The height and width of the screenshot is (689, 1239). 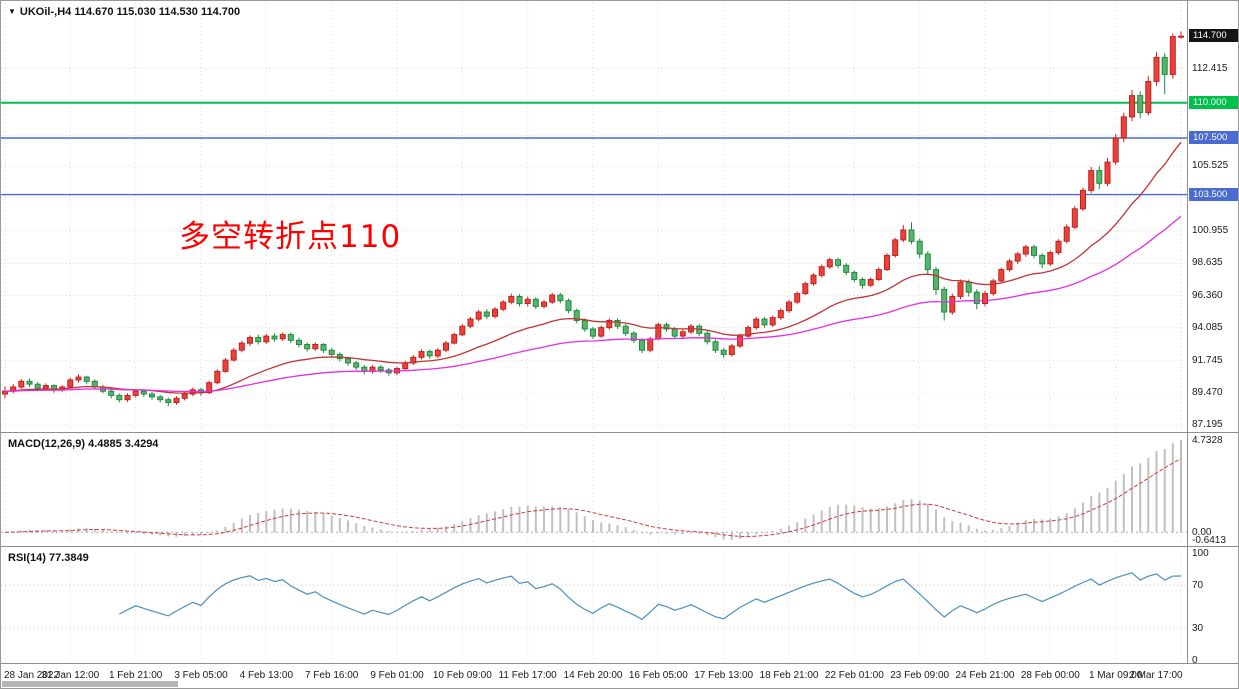 What do you see at coordinates (83, 444) in the screenshot?
I see `macd-indicator-label: MACD(12,26,9) 4.4885 3.4294` at bounding box center [83, 444].